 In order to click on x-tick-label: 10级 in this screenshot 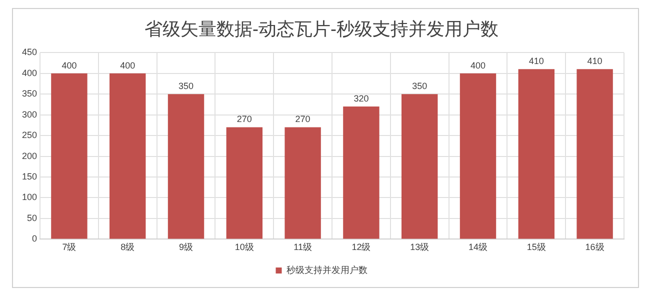, I will do `click(244, 247)`.